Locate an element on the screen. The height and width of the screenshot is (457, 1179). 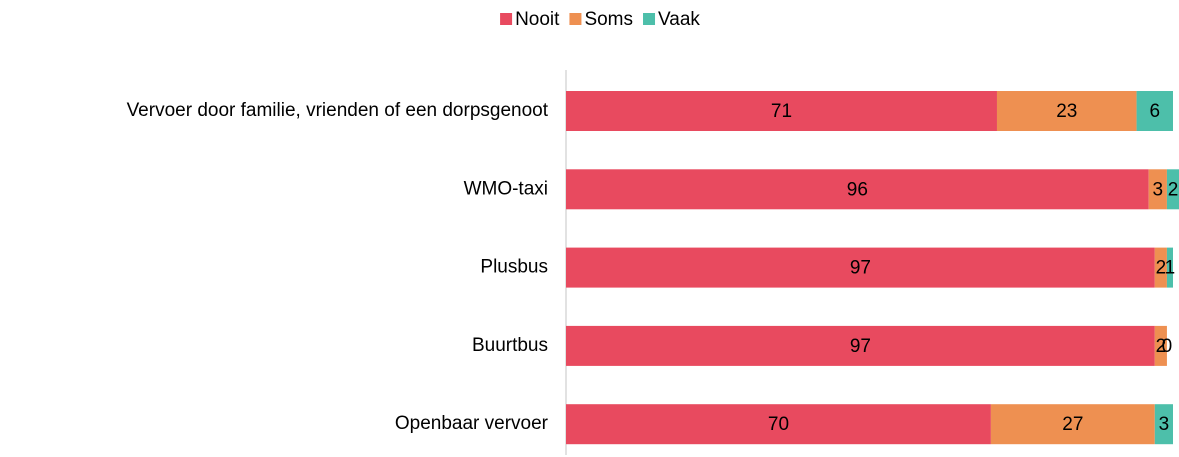
data-label: 27 is located at coordinates (1072, 424).